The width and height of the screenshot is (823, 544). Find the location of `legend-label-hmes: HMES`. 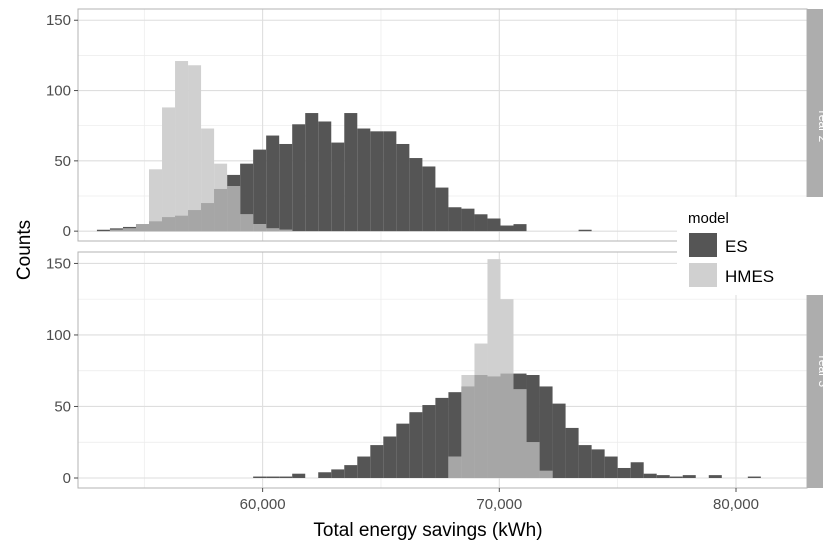

legend-label-hmes: HMES is located at coordinates (749, 276).